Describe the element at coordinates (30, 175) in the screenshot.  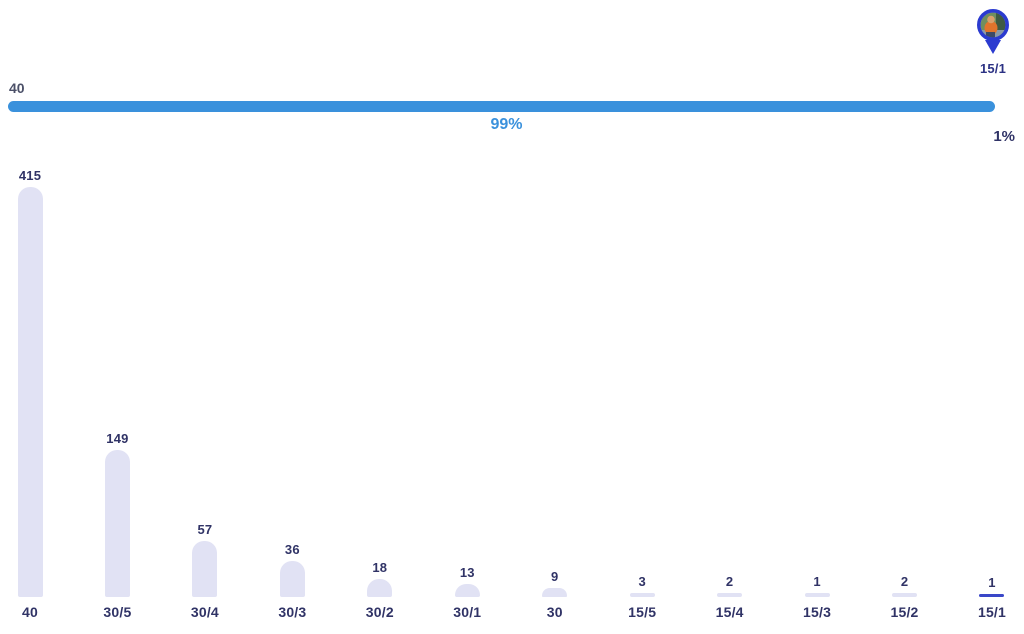
I see `bar-value-label: 415` at that location.